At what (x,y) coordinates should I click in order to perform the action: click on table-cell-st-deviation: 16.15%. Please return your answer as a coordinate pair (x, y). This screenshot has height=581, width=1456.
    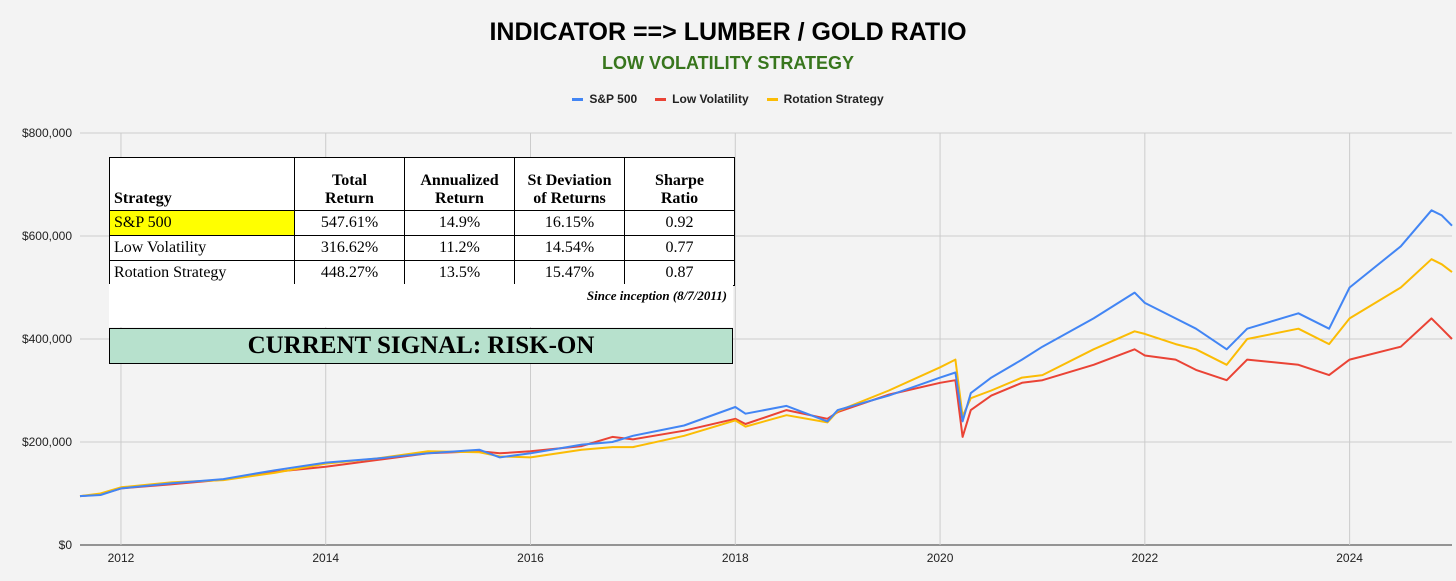
    Looking at the image, I should click on (569, 223).